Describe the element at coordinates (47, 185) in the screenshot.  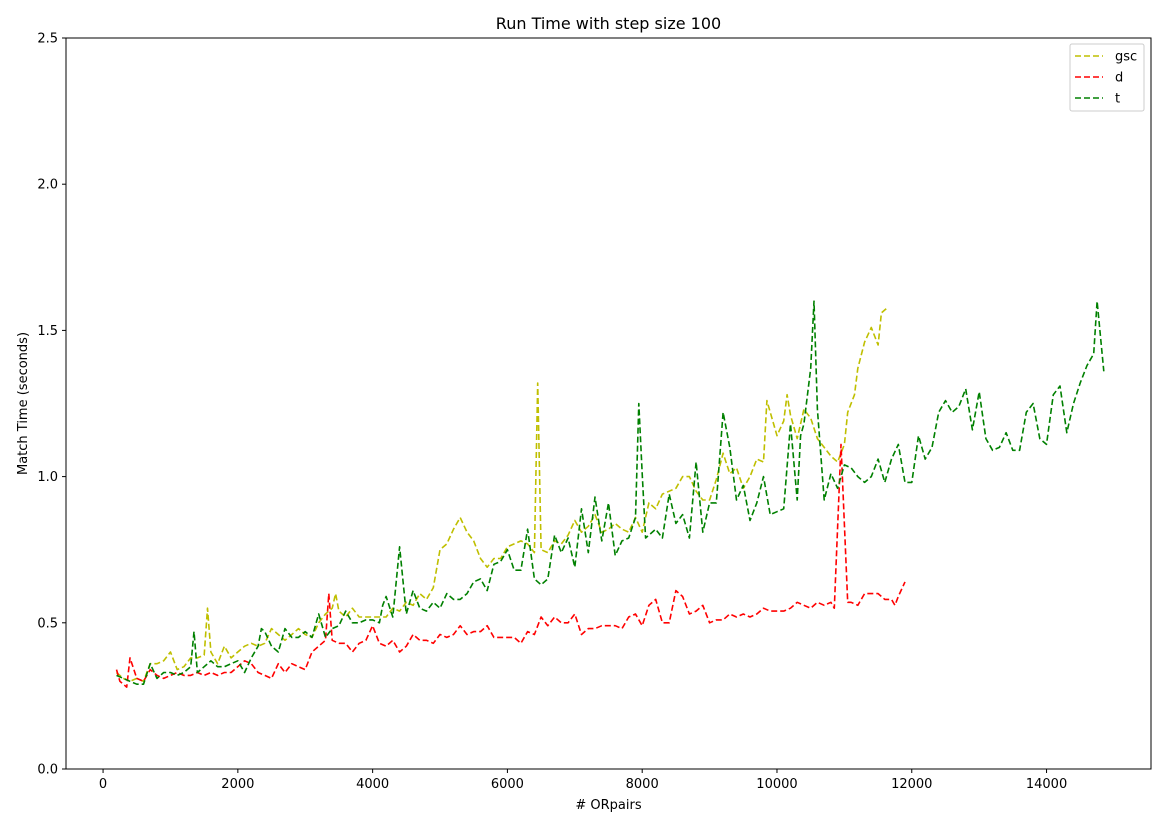
I see `y-tick-label: 2.0` at that location.